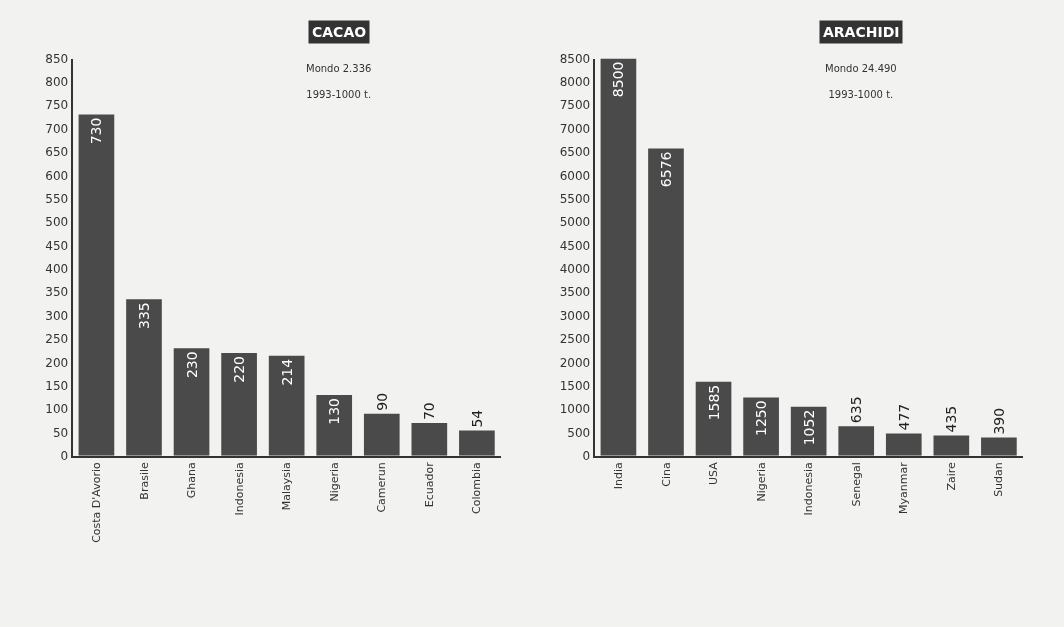 This screenshot has height=627, width=1064. I want to click on y-tick-label: 650, so click(57, 152).